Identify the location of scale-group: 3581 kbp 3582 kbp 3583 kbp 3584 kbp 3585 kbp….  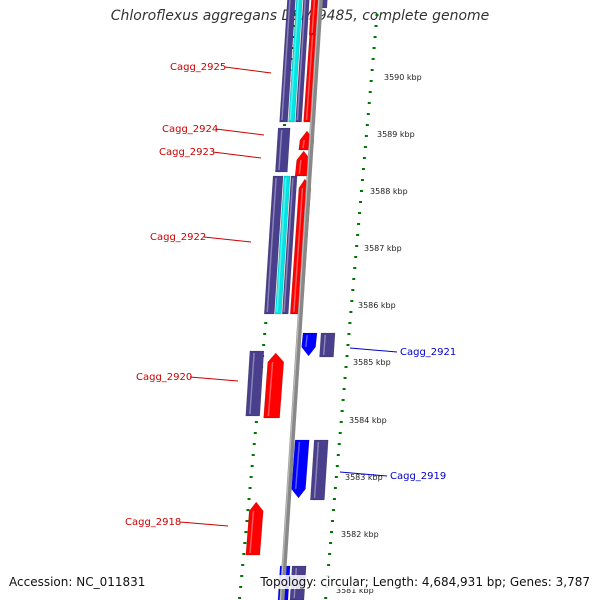
(379, 334).